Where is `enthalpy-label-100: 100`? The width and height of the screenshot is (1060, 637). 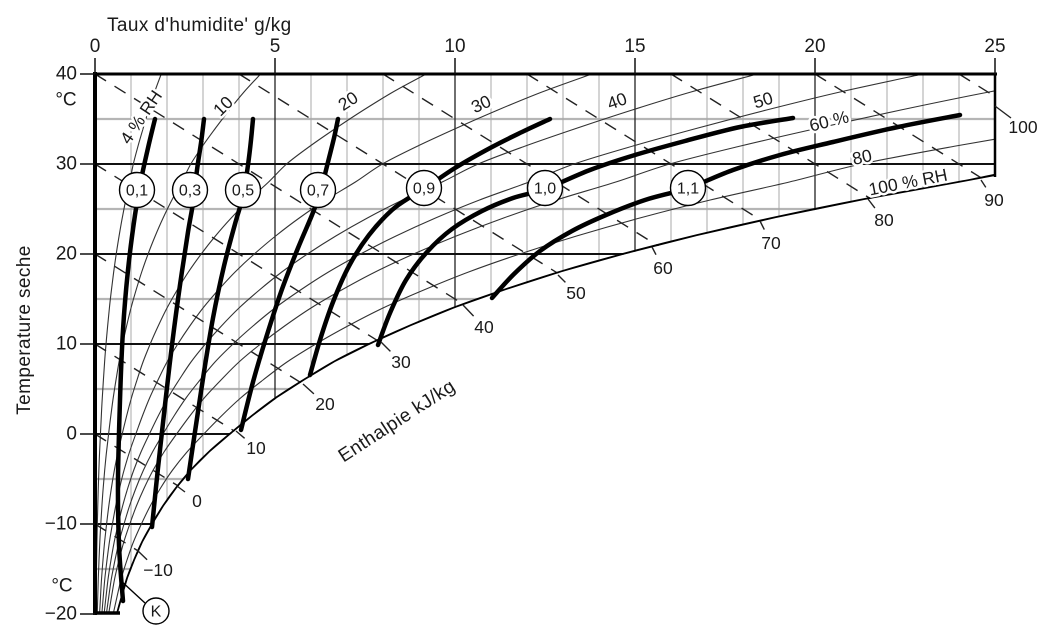 enthalpy-label-100: 100 is located at coordinates (1022, 127).